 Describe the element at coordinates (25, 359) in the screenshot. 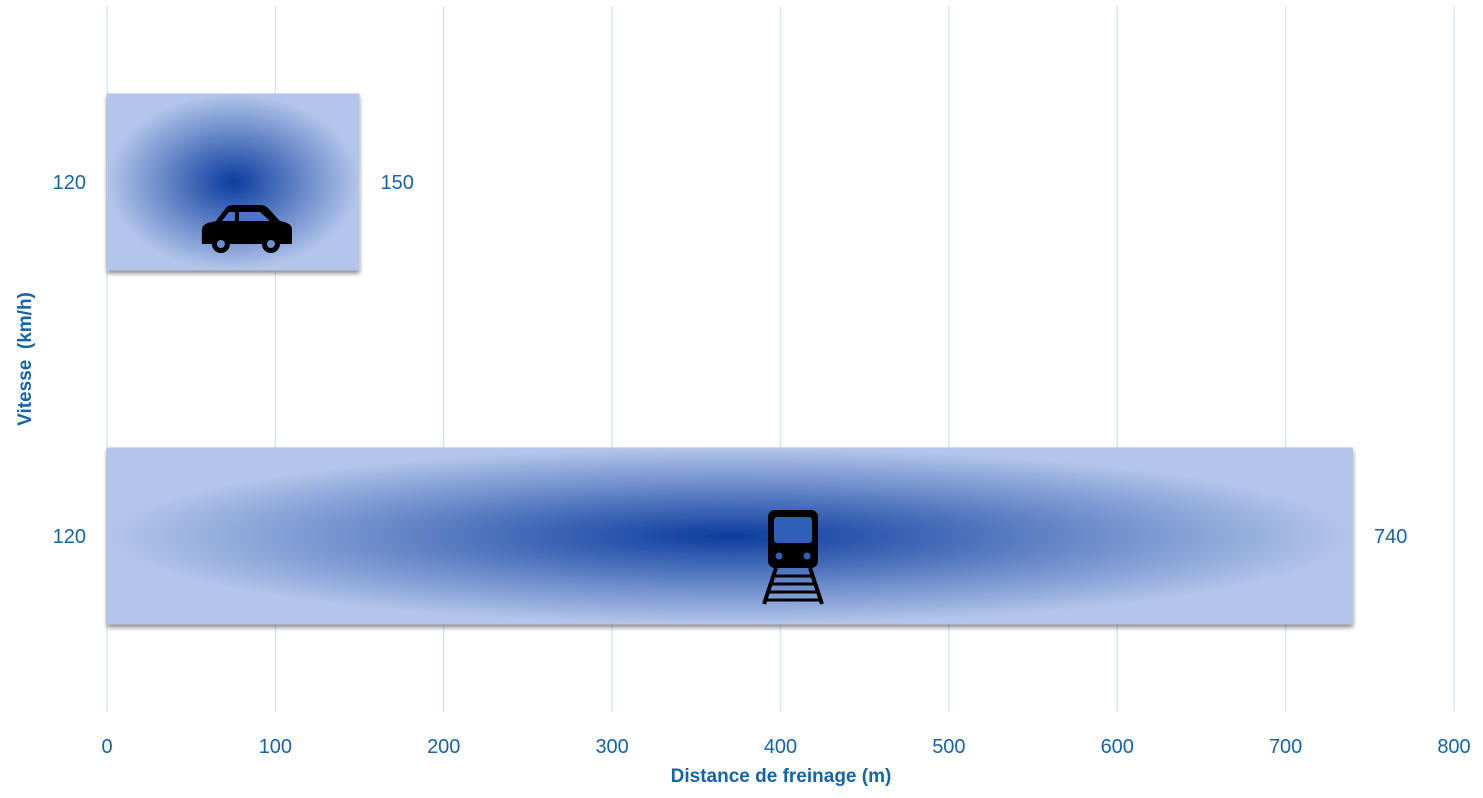

I see `y-axis-title: Vitesse (km/h)` at that location.